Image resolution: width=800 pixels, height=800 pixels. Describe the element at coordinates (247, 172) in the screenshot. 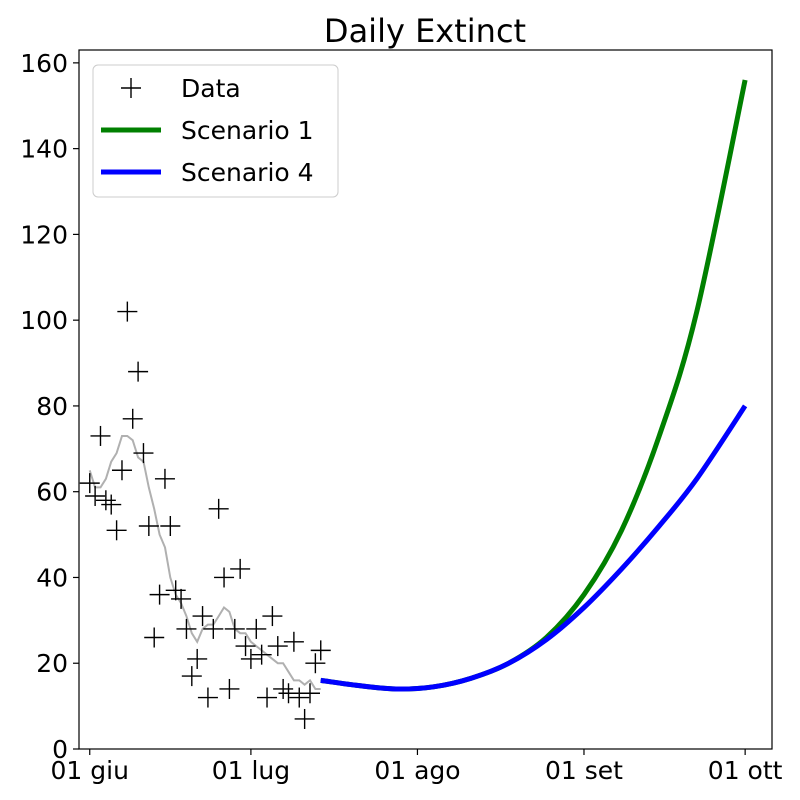

I see `legend-label: Scenario 4` at that location.